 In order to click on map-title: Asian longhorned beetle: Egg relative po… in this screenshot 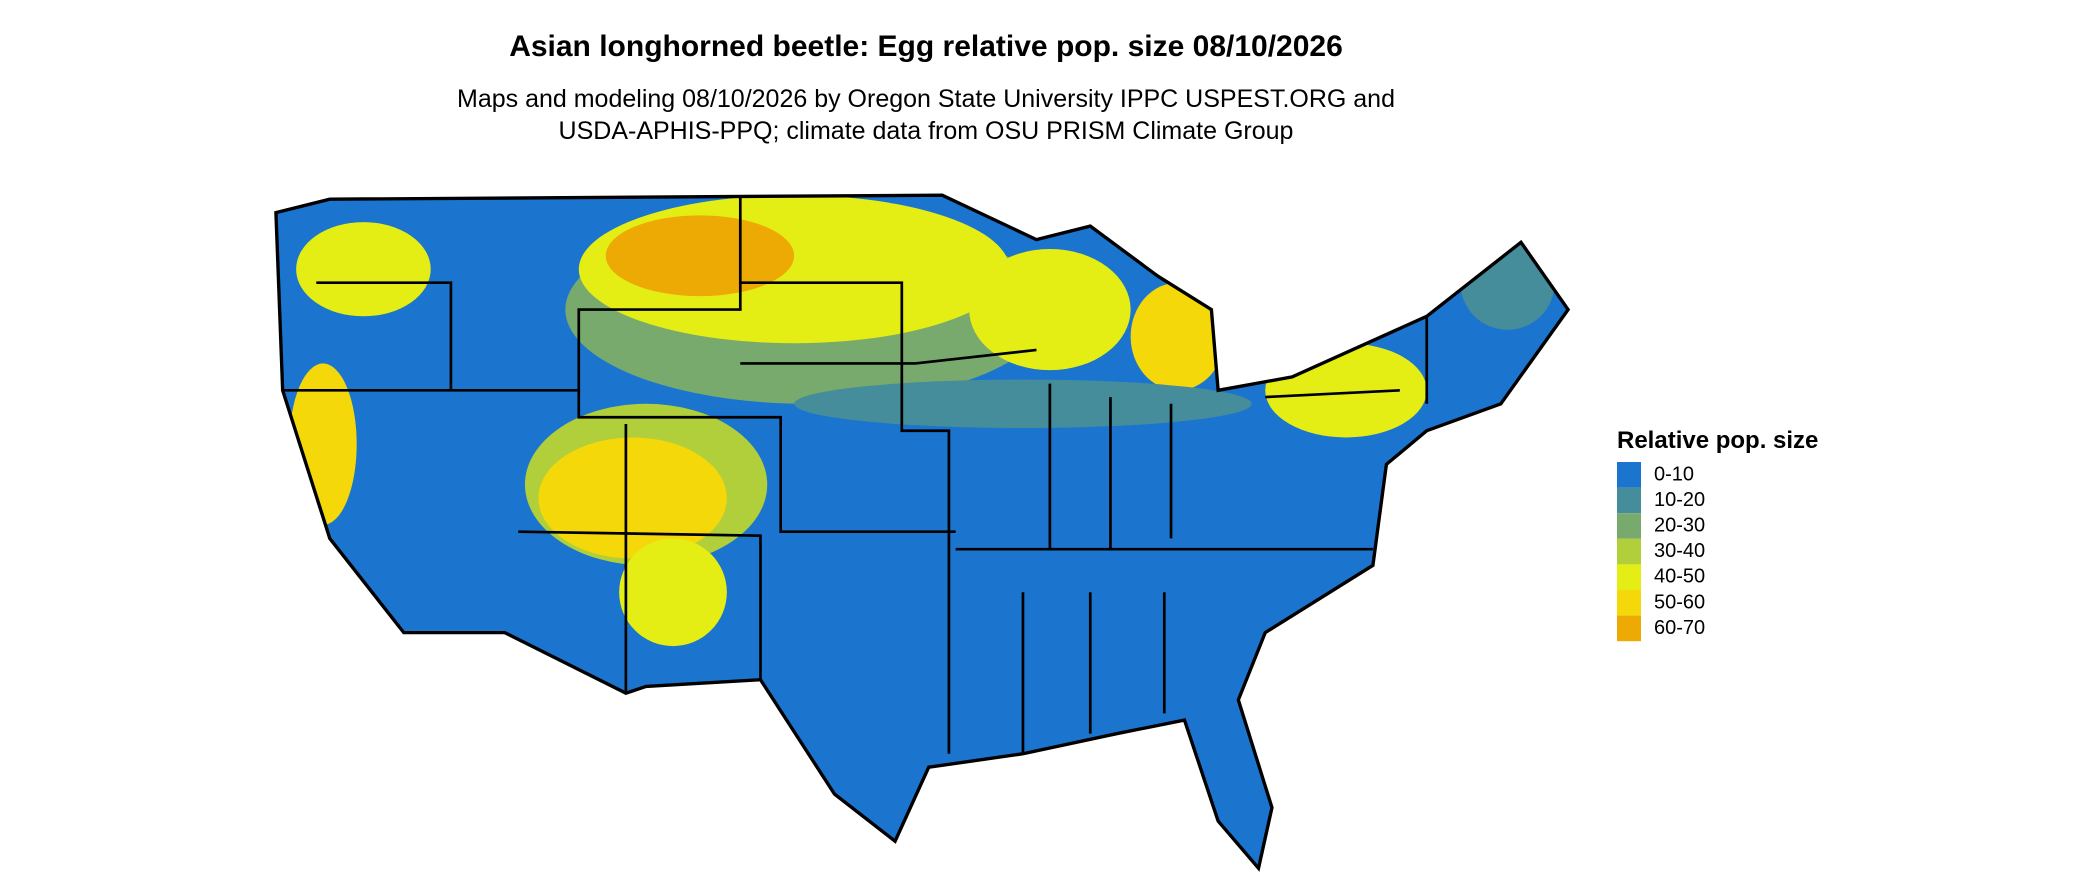, I will do `click(926, 46)`.